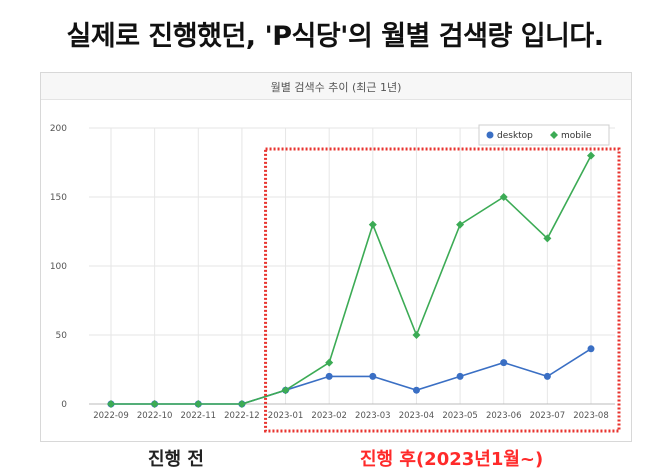 This screenshot has height=474, width=670. What do you see at coordinates (58, 267) in the screenshot?
I see `y-tick-label: 100` at bounding box center [58, 267].